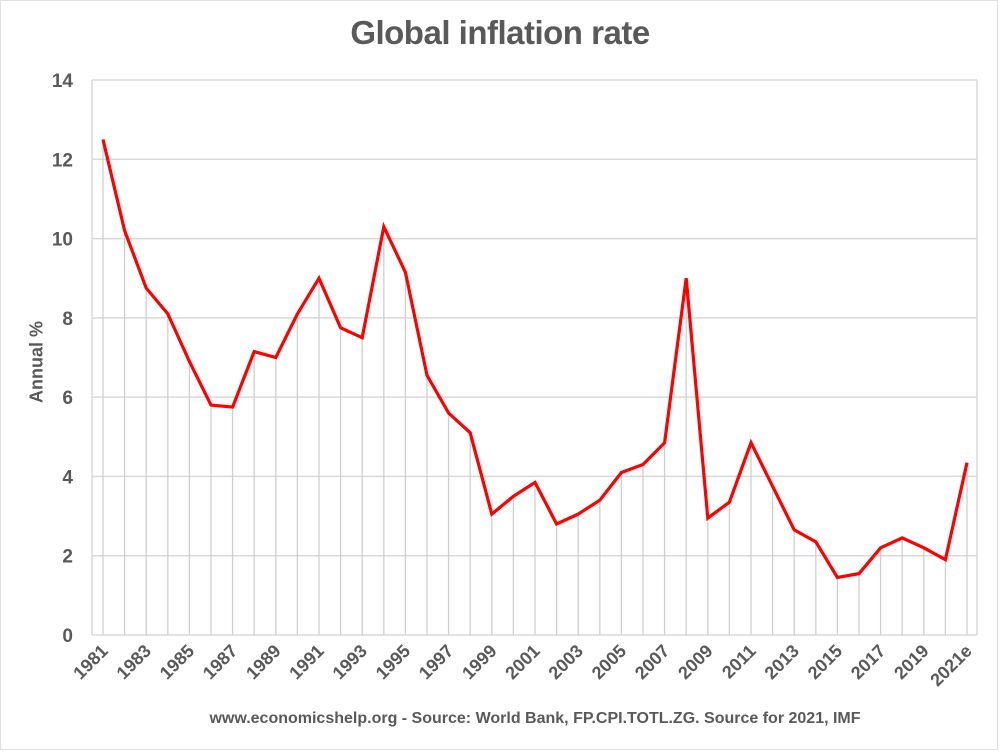 Image resolution: width=1000 pixels, height=752 pixels. What do you see at coordinates (522, 662) in the screenshot?
I see `x-tick-label: 2001` at bounding box center [522, 662].